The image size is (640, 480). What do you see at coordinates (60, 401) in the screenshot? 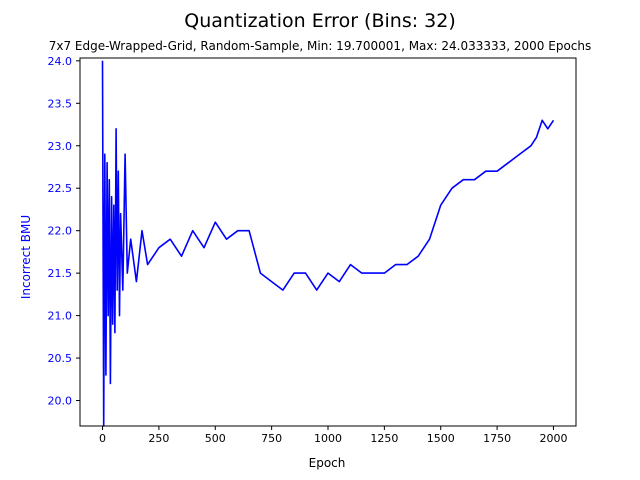
I see `y-tick-label: 20.0` at bounding box center [60, 401].